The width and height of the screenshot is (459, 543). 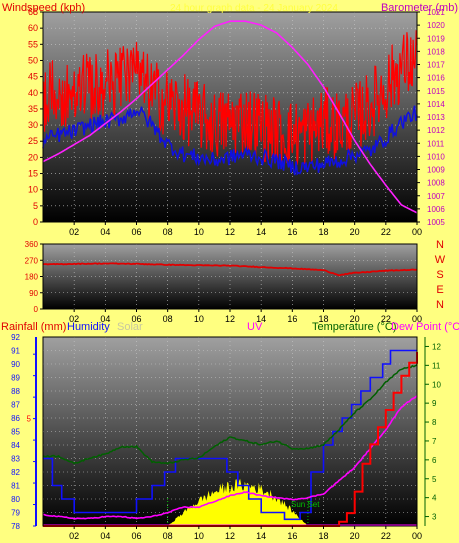 What do you see at coordinates (436, 170) in the screenshot?
I see `barometer-tick-label: 1009` at bounding box center [436, 170].